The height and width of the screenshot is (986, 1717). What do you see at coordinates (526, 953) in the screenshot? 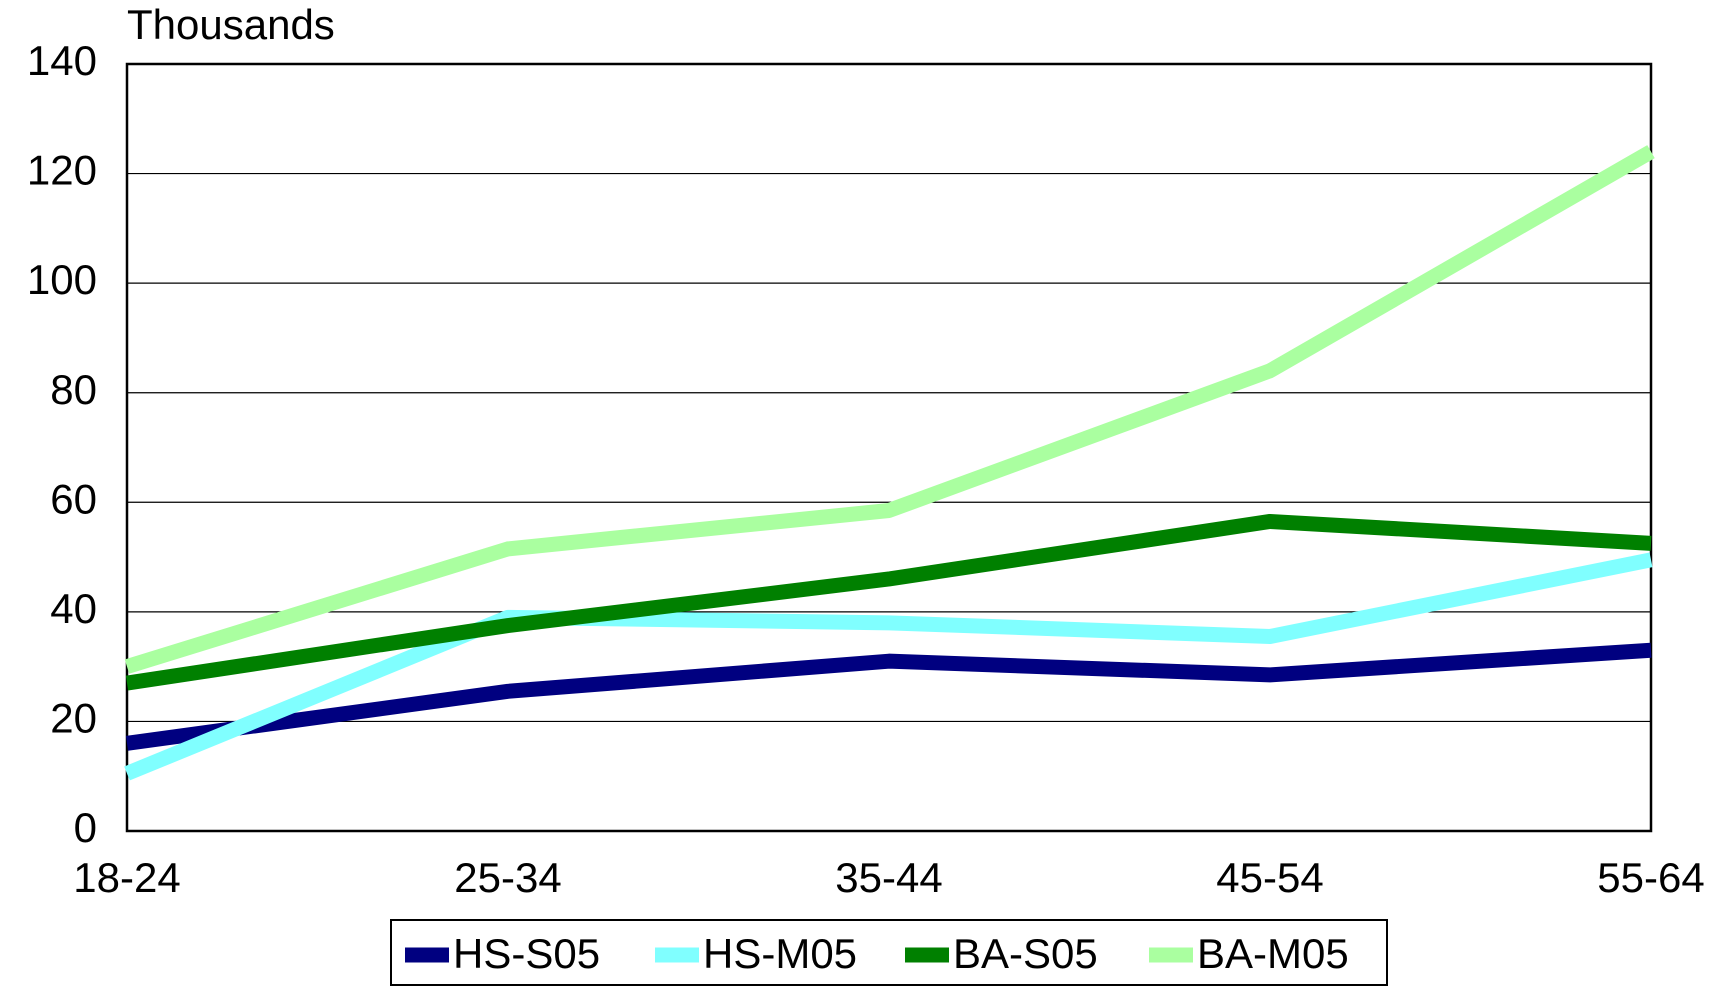
I see `legend-label: HS-S05` at bounding box center [526, 953].